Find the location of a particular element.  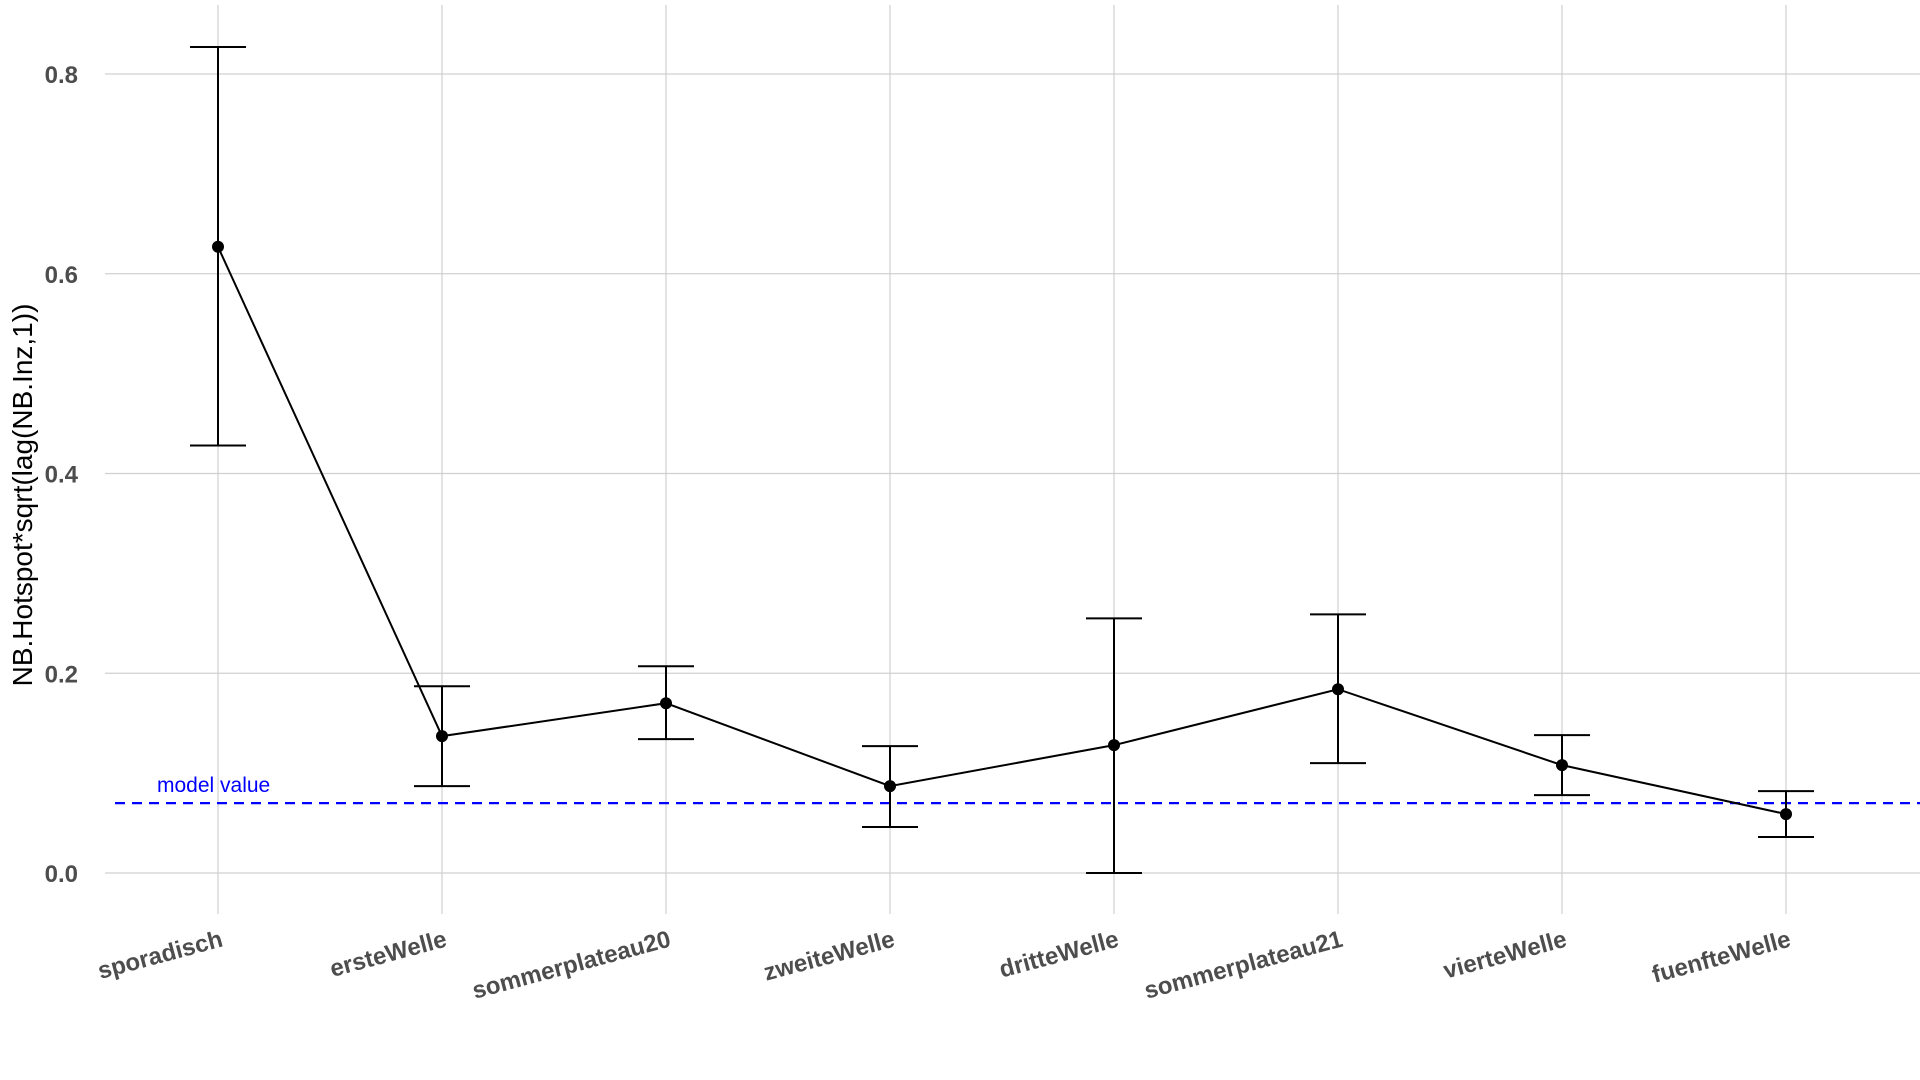

x-tick-label: sommerplateau21 is located at coordinates (1243, 965).